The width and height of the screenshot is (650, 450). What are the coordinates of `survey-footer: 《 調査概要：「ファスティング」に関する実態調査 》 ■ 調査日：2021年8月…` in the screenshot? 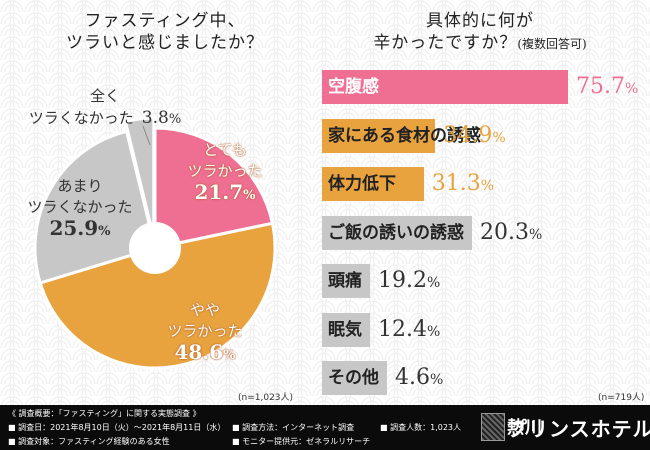 It's located at (325, 427).